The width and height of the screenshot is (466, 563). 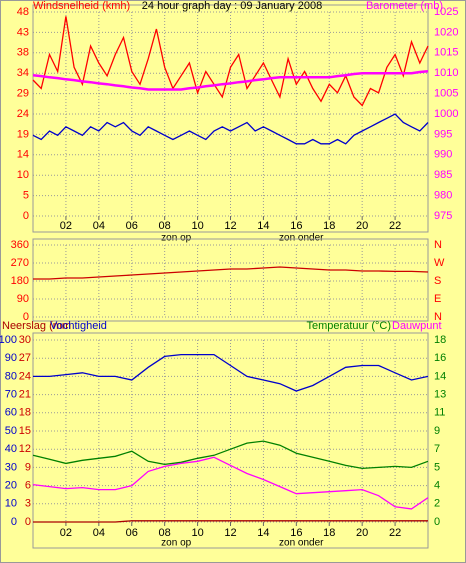 What do you see at coordinates (443, 196) in the screenshot?
I see `y-tick-label: 980` at bounding box center [443, 196].